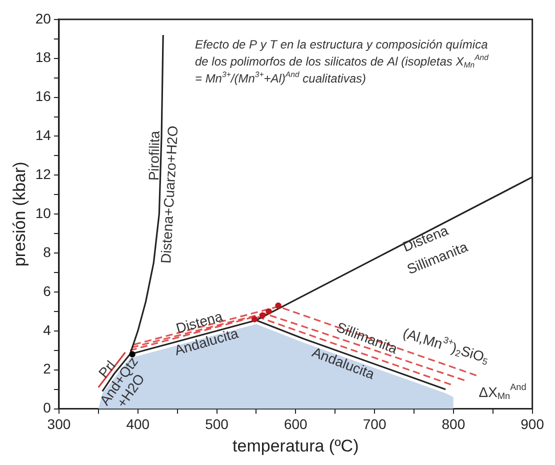 The image size is (555, 465). I want to click on y-tick-label: 12, so click(43, 174).